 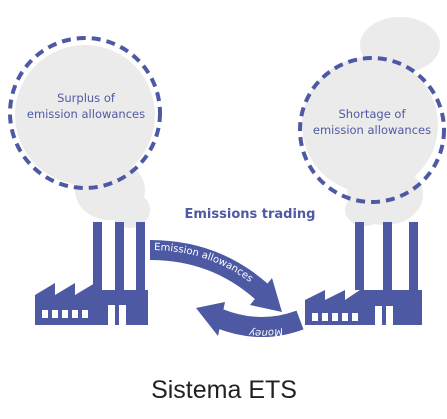 I want to click on shortage-circle, so click(x=372, y=130).